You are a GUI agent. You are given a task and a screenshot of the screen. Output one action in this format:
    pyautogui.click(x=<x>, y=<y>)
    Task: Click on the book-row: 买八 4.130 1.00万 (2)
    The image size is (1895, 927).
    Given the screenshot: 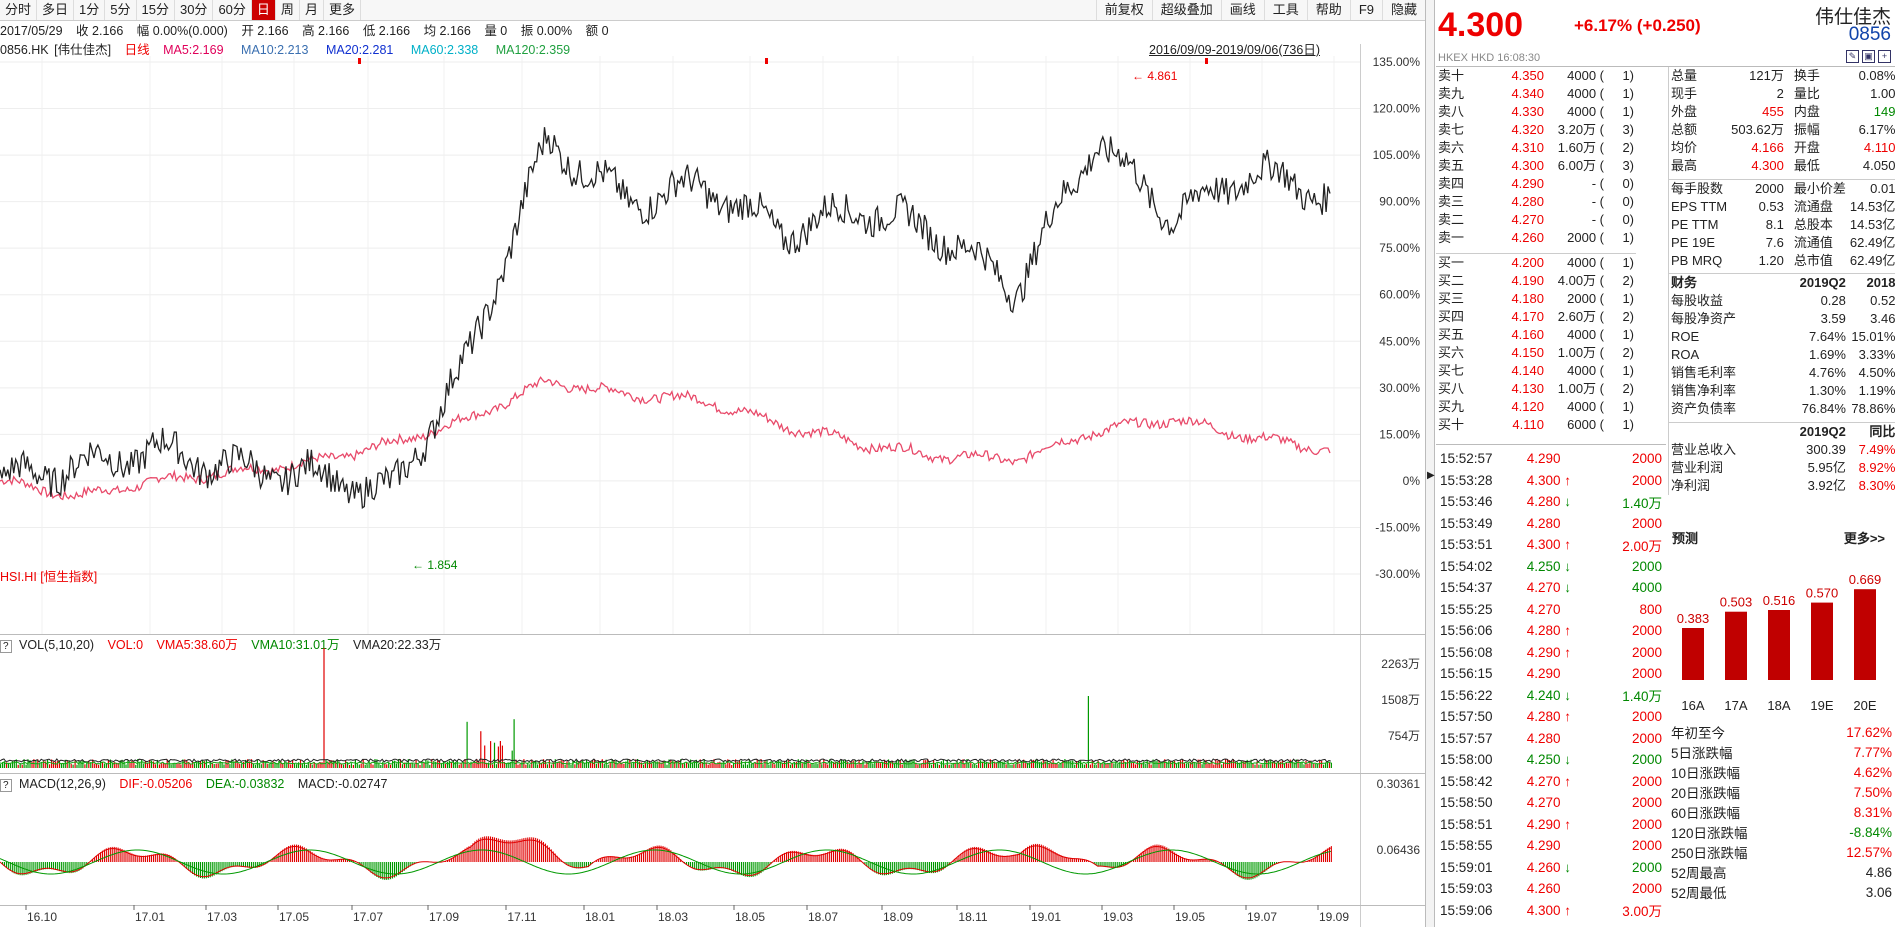 What is the action you would take?
    pyautogui.click(x=1536, y=389)
    